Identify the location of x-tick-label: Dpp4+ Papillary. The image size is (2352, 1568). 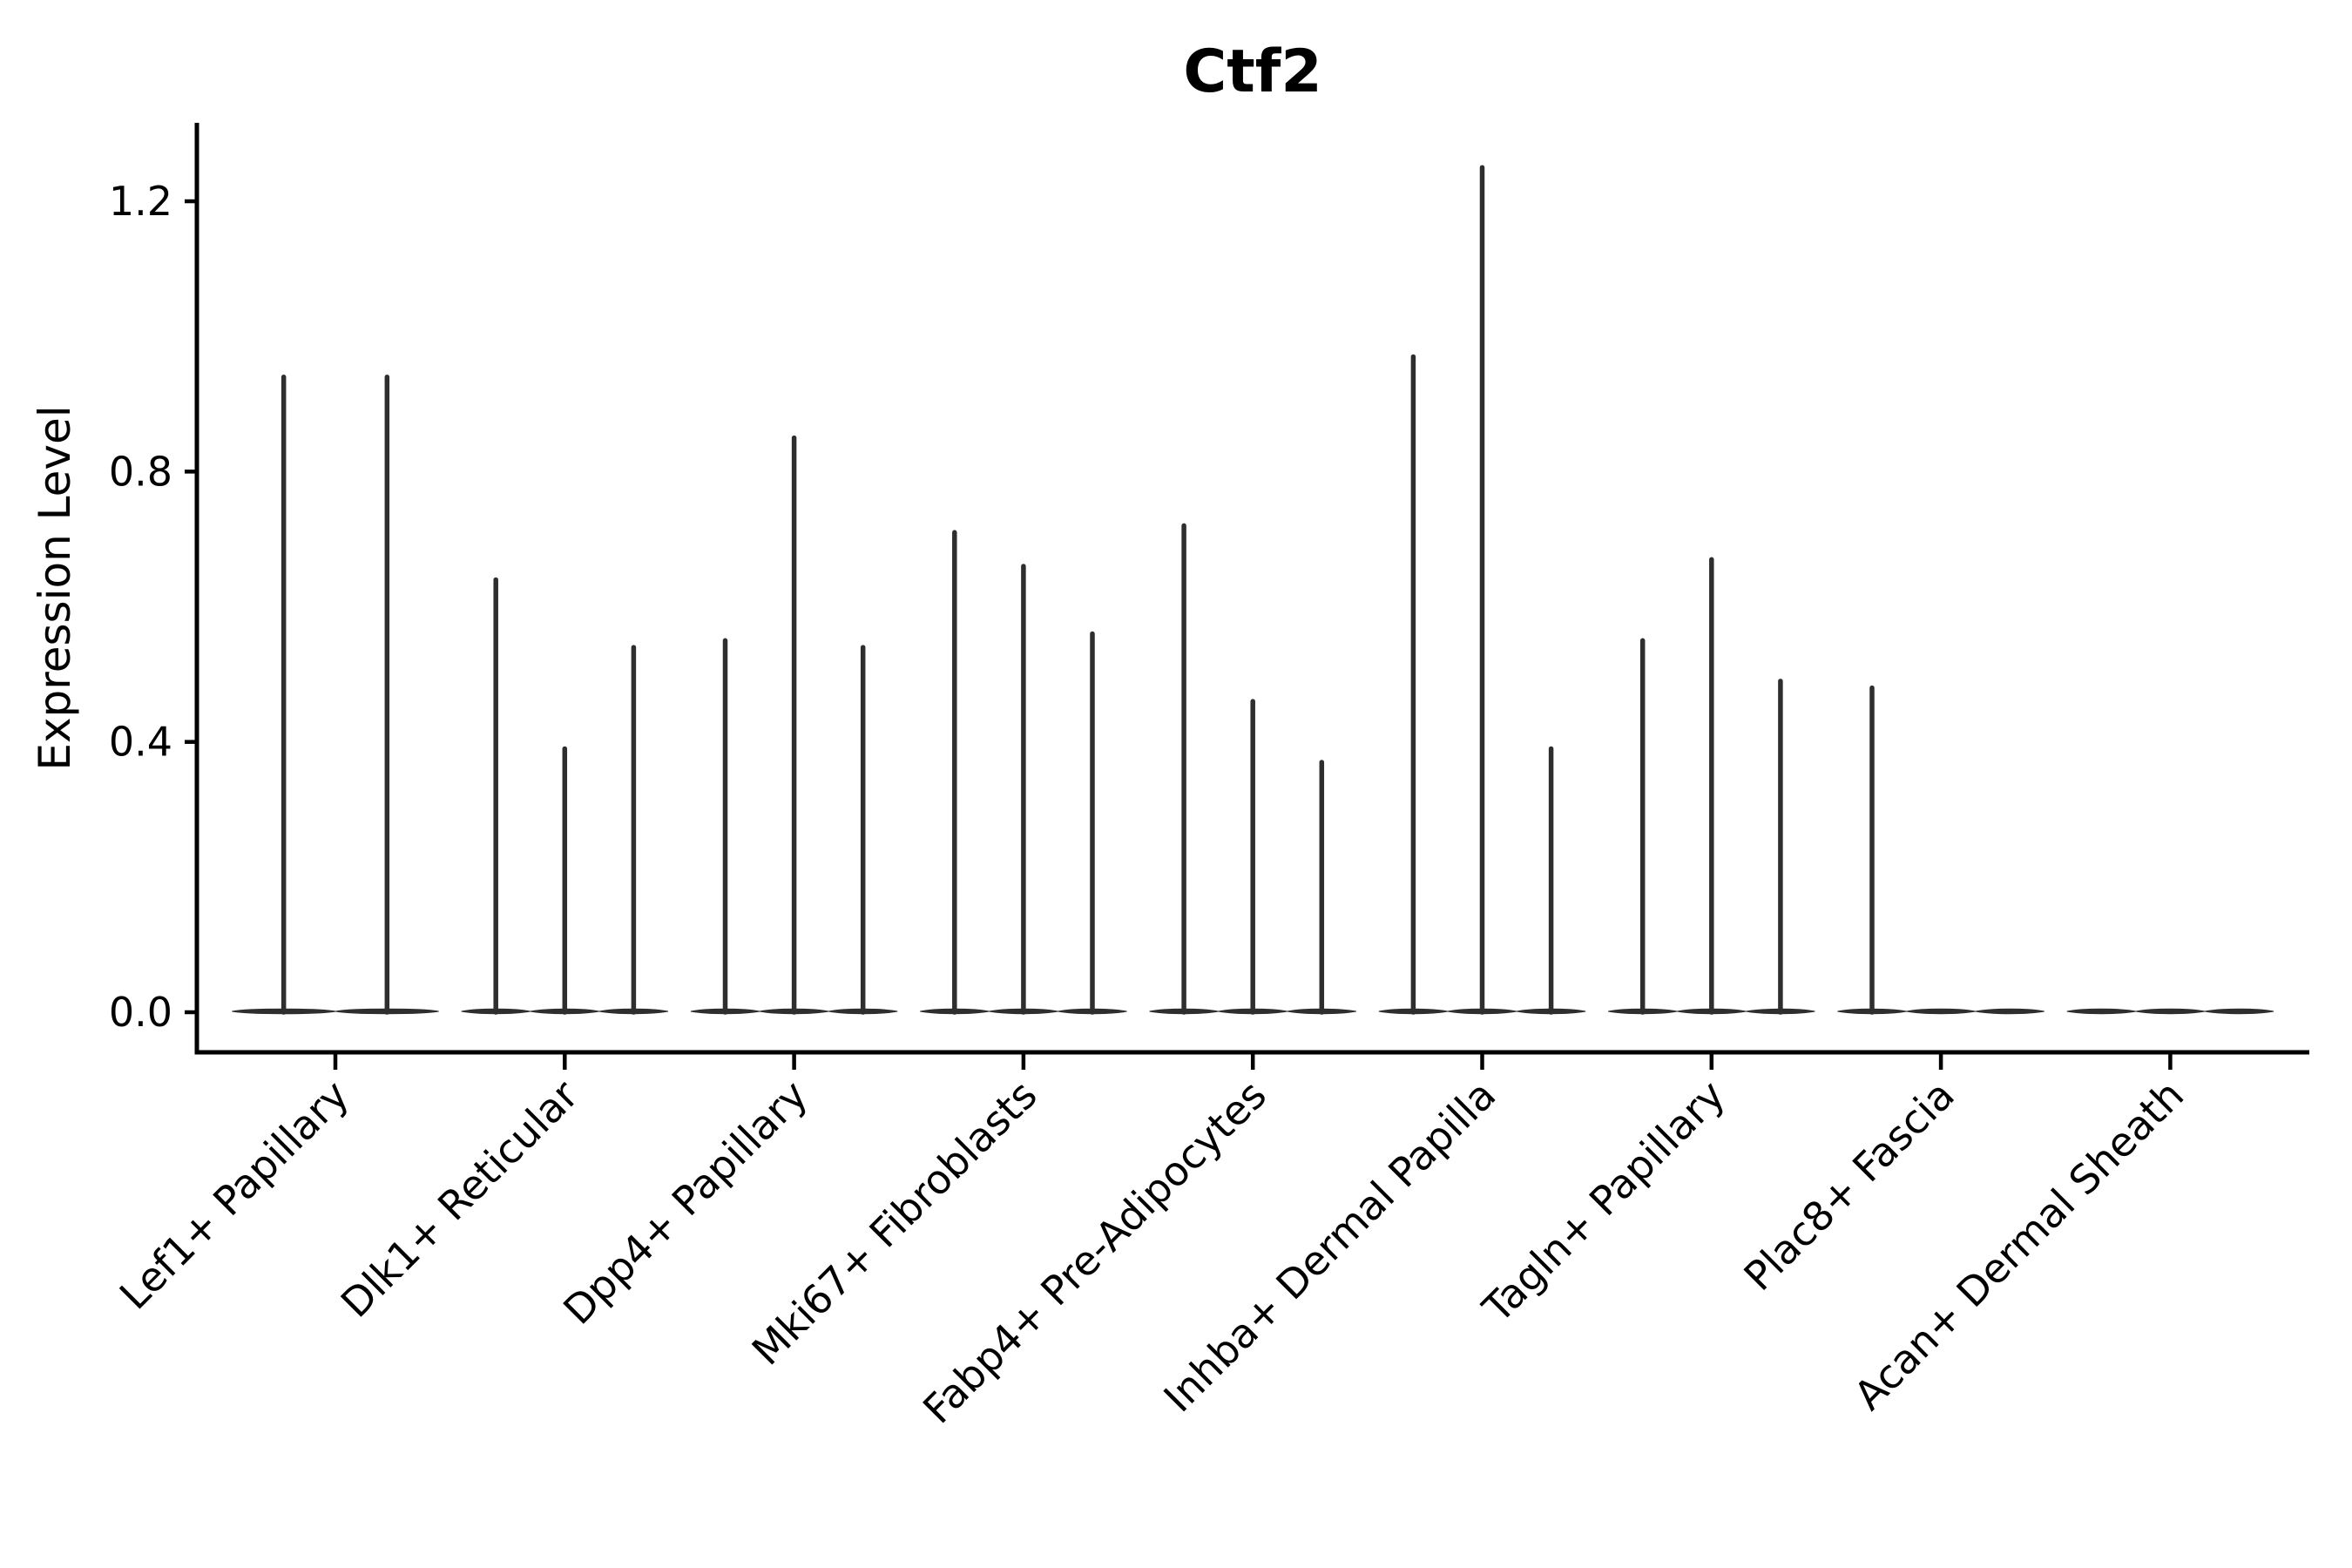
(685, 1202).